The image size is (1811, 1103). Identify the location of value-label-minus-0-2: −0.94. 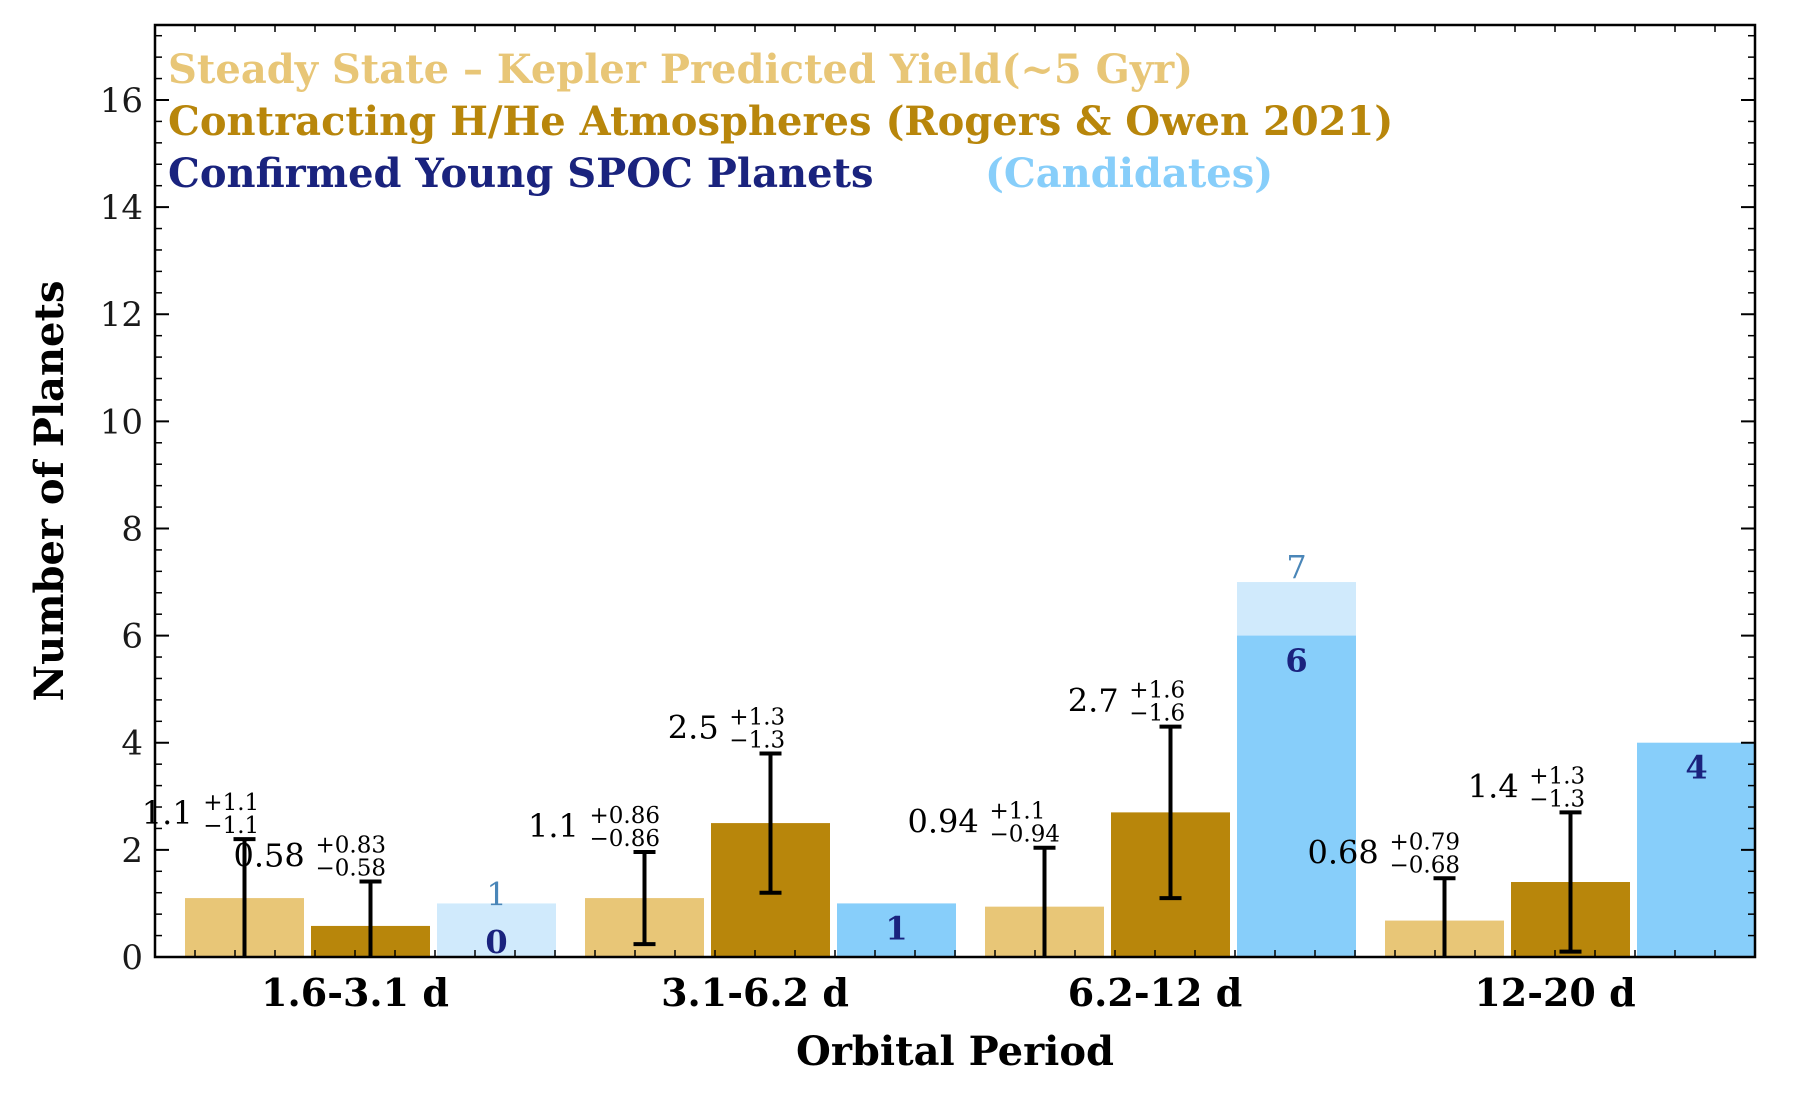
(1025, 835).